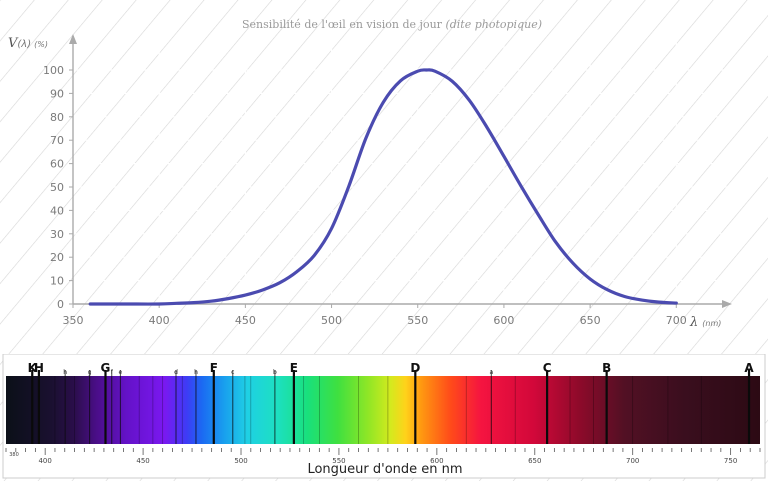 Image resolution: width=768 pixels, height=481 pixels. What do you see at coordinates (375, 315) in the screenshot?
I see `x-ticks: 350 400 450 500 550 600 650 700` at bounding box center [375, 315].